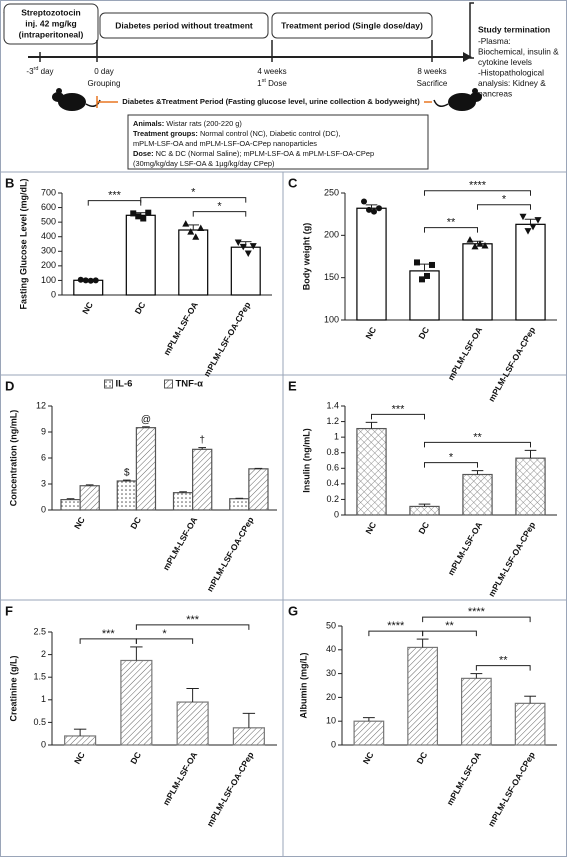  I want to click on legend-swatch, so click(168, 384).